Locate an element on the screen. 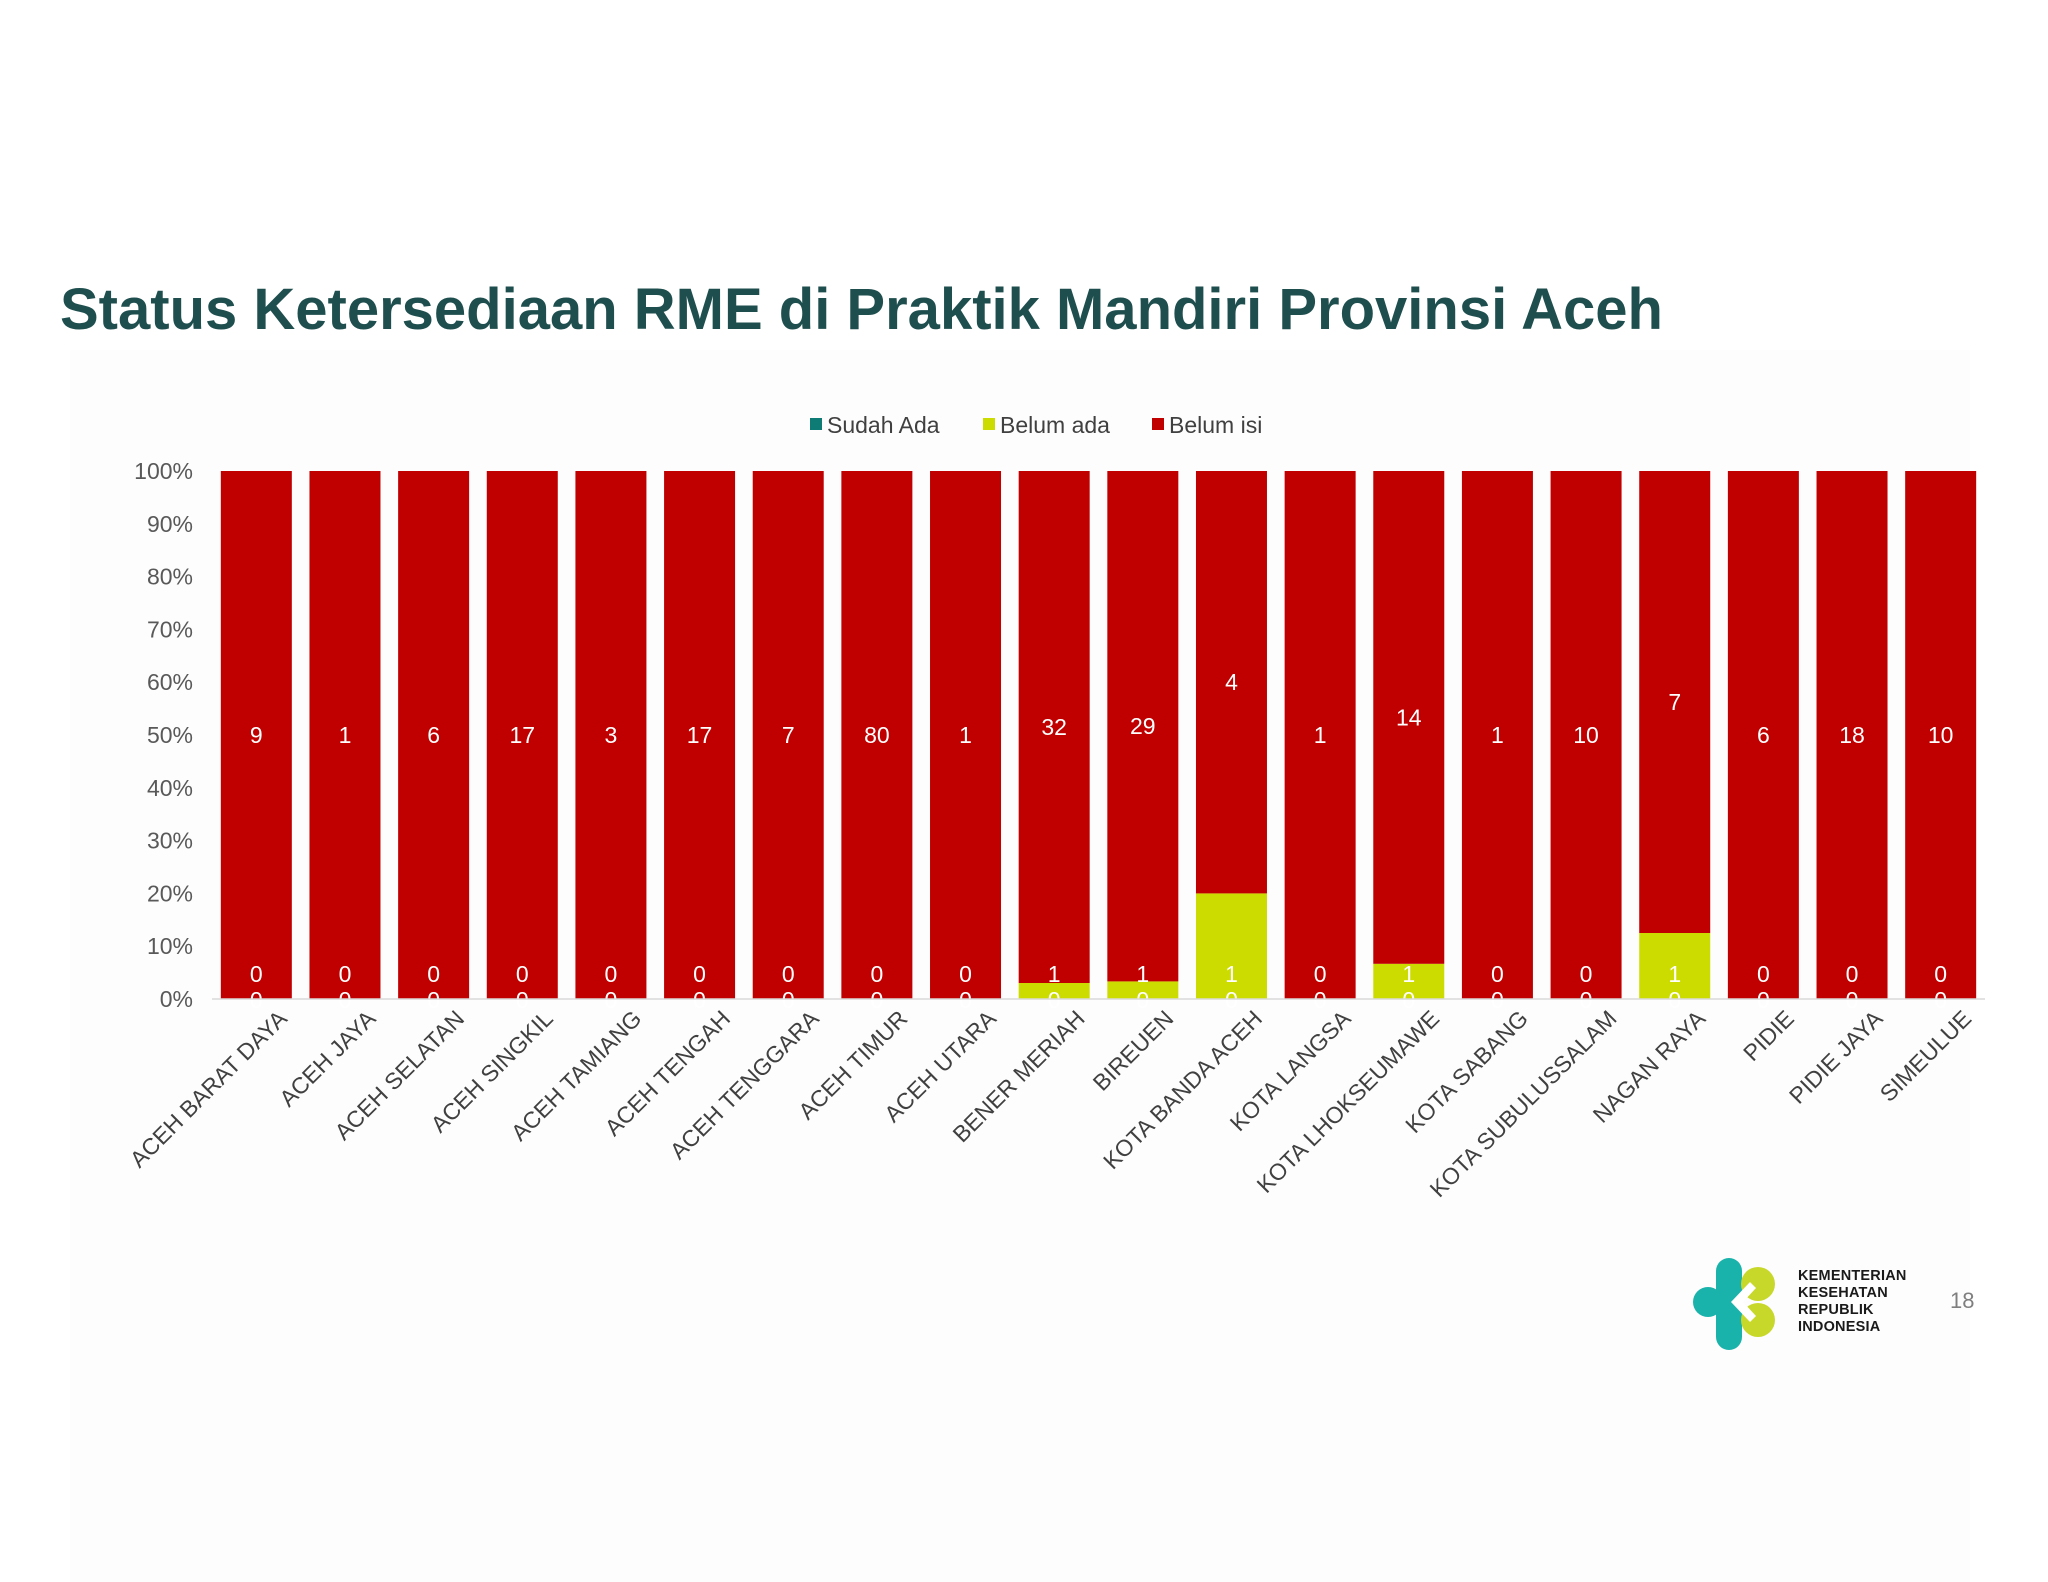 This screenshot has height=1582, width=2048. x-tick-label: PIDIE is located at coordinates (1768, 1035).